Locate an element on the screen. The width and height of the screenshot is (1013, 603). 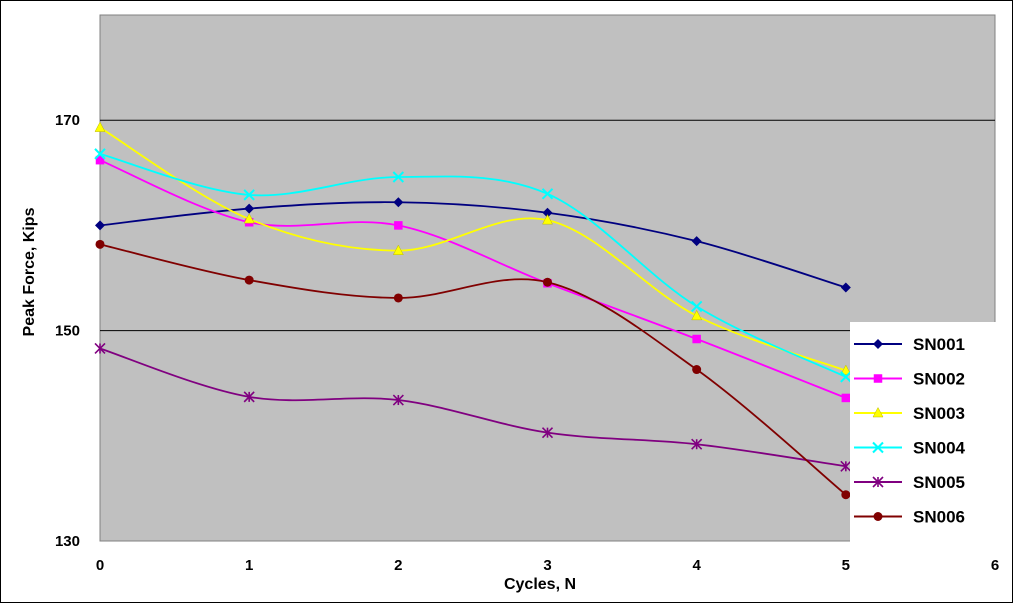
legend-item: SN006 is located at coordinates (909, 517).